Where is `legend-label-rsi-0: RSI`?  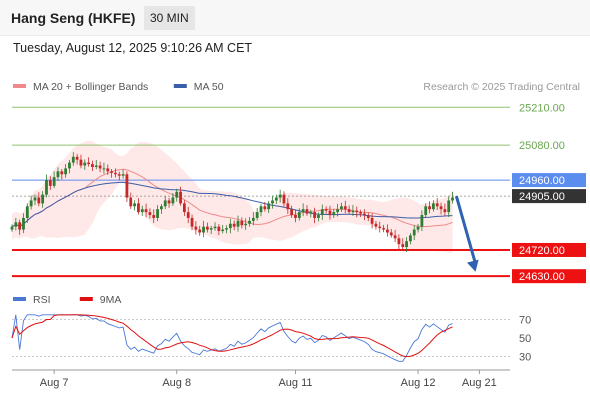
legend-label-rsi-0: RSI is located at coordinates (42, 300).